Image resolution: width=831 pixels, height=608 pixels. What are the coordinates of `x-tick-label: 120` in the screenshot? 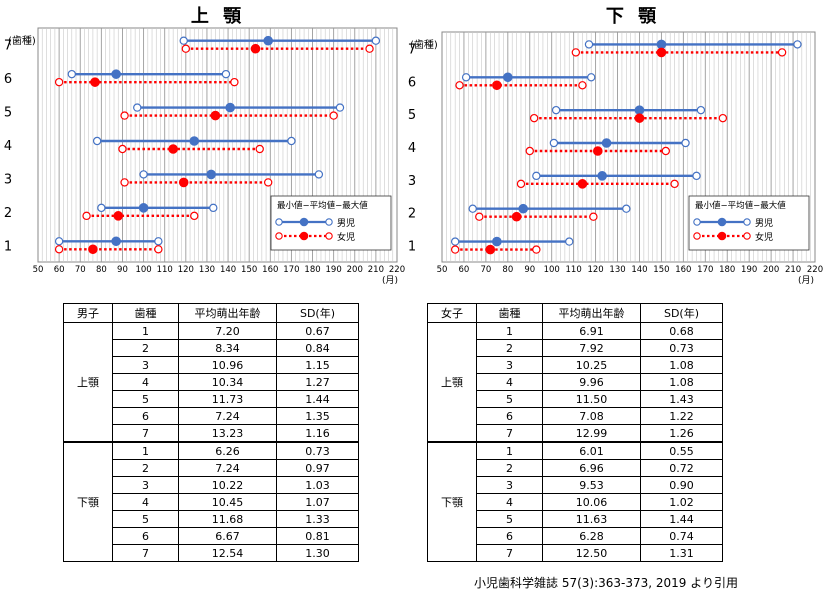 It's located at (595, 270).